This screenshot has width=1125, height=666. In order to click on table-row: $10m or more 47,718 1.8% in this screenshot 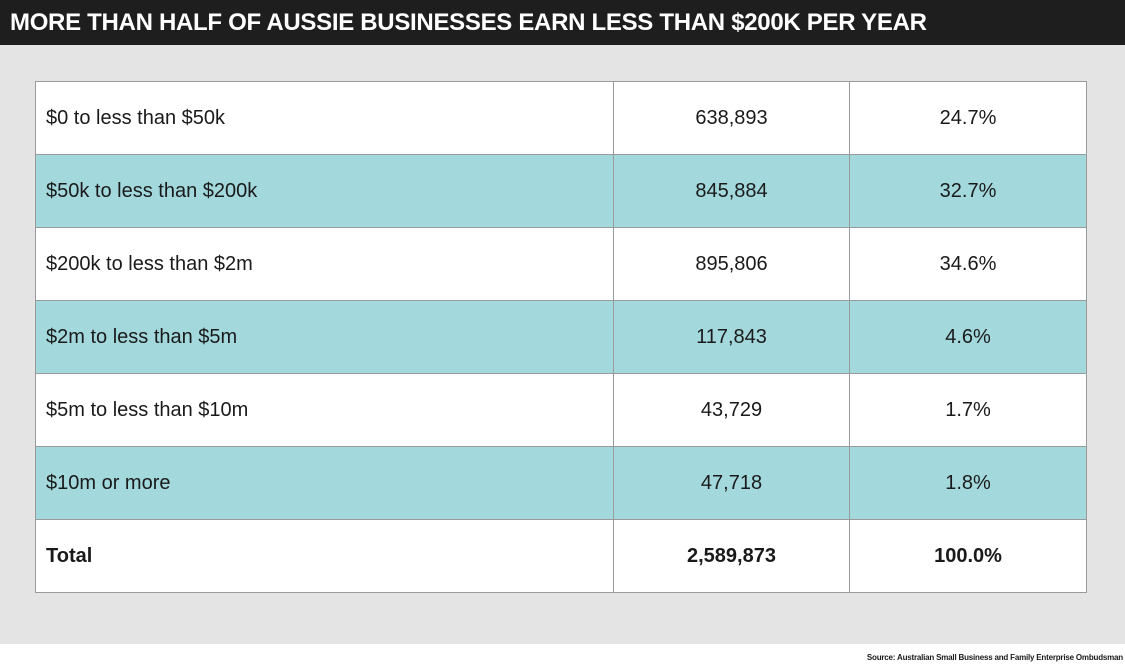, I will do `click(561, 483)`.